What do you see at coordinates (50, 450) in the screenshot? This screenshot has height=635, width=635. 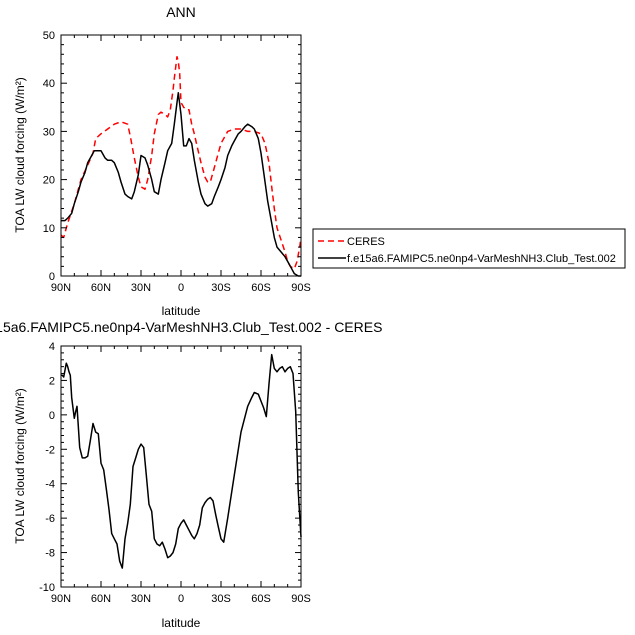 I see `y-tick-label: -2` at bounding box center [50, 450].